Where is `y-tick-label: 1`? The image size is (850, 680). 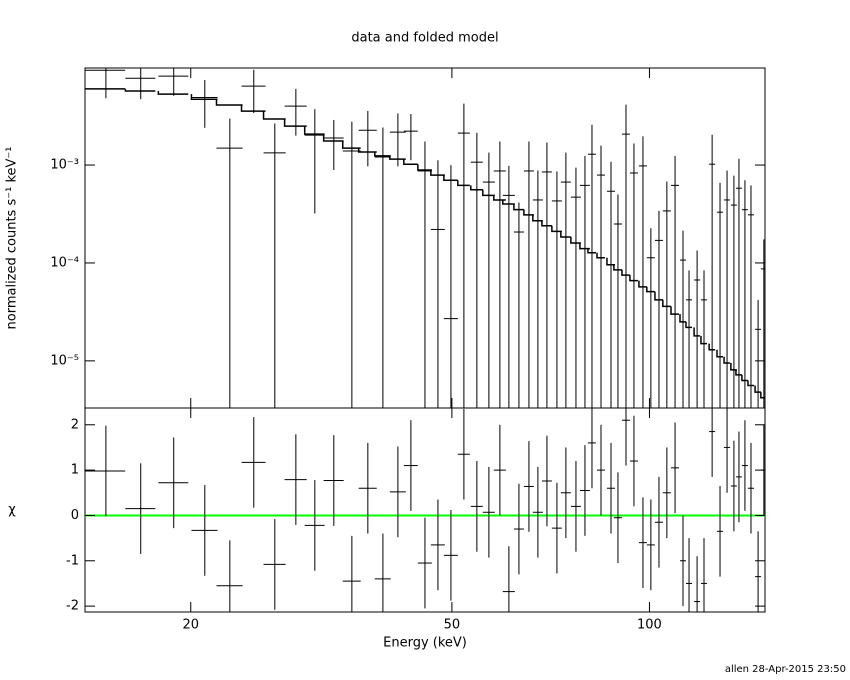 y-tick-label: 1 is located at coordinates (75, 470).